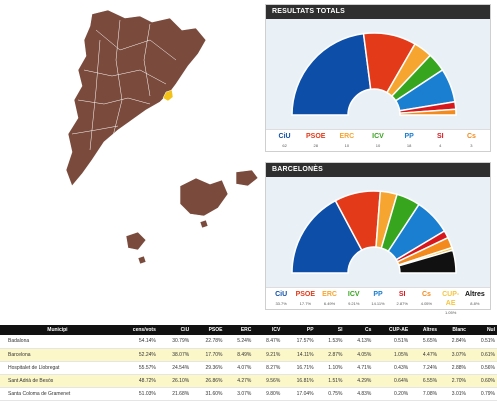 Image resolution: width=497 pixels, height=403 pixels. Describe the element at coordinates (450, 312) in the screenshot. I see `legend-value: 1.05%` at that location.